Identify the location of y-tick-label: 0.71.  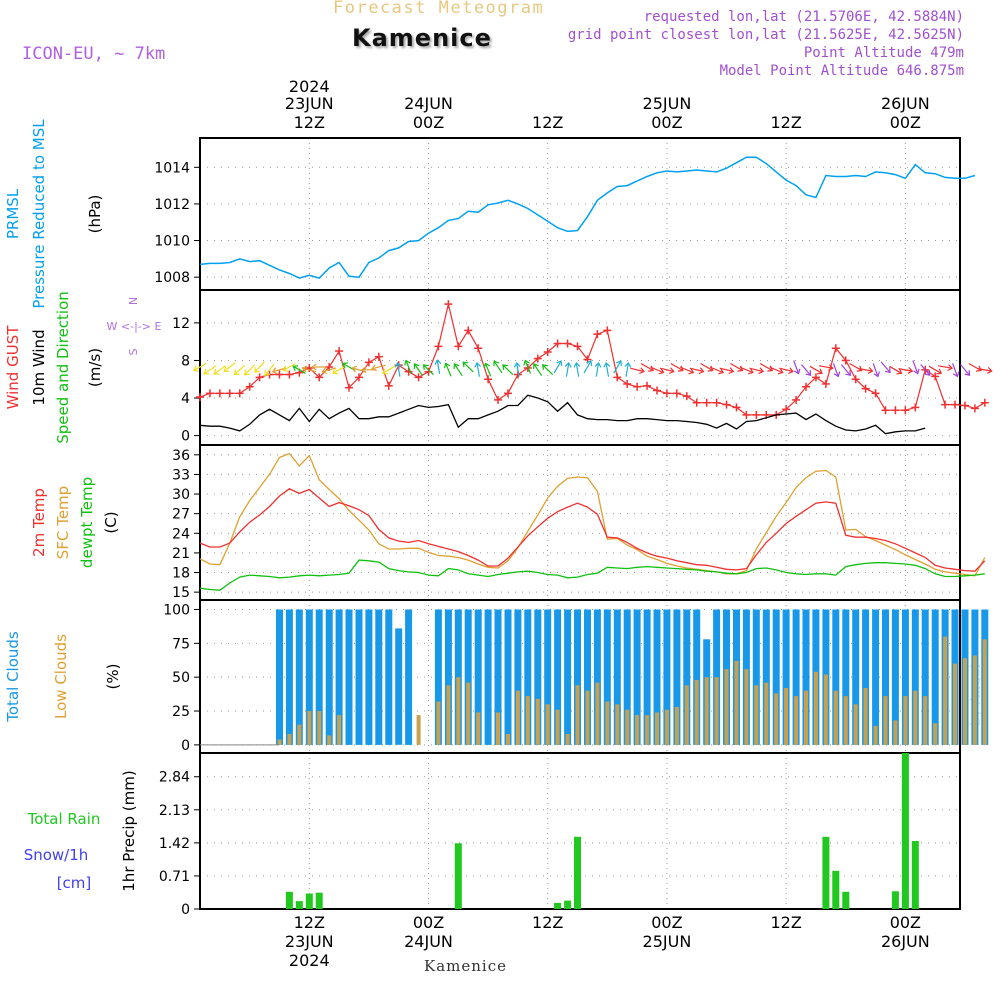
(174, 877).